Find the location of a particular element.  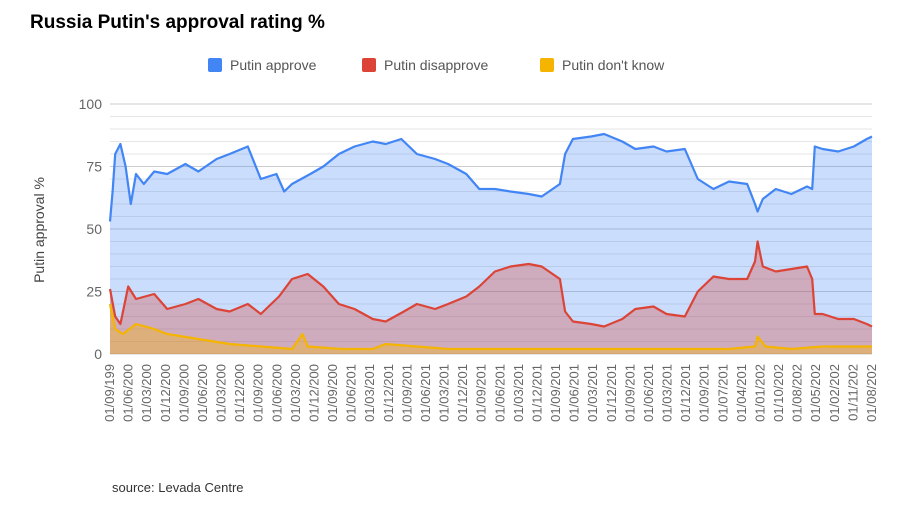

y-tick-label: 100 is located at coordinates (91, 104).